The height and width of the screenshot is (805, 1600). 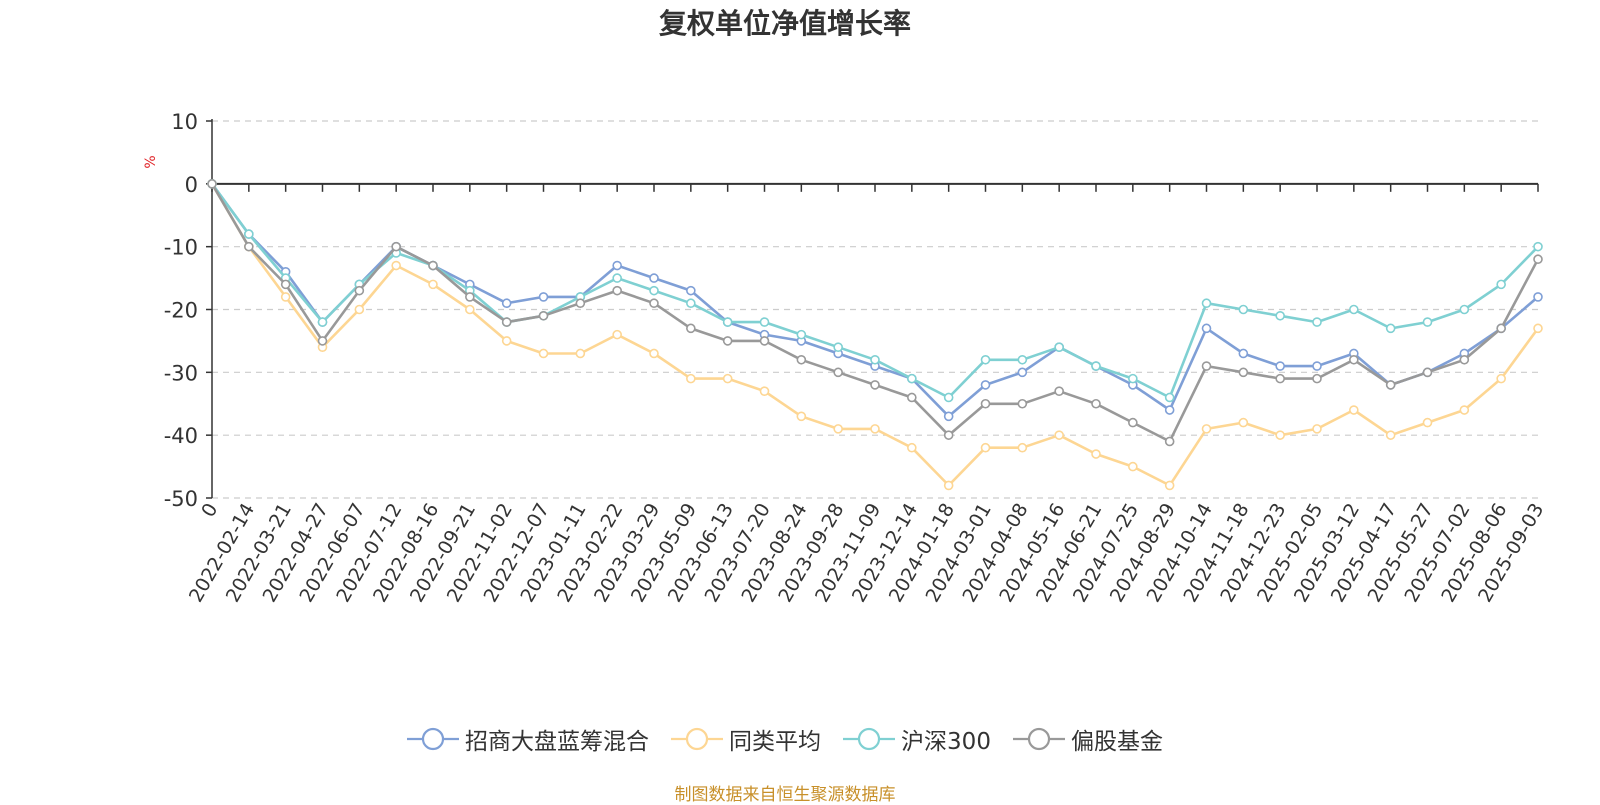 I want to click on source-note: 制图数据来自恒生聚源数据库, so click(x=785, y=795).